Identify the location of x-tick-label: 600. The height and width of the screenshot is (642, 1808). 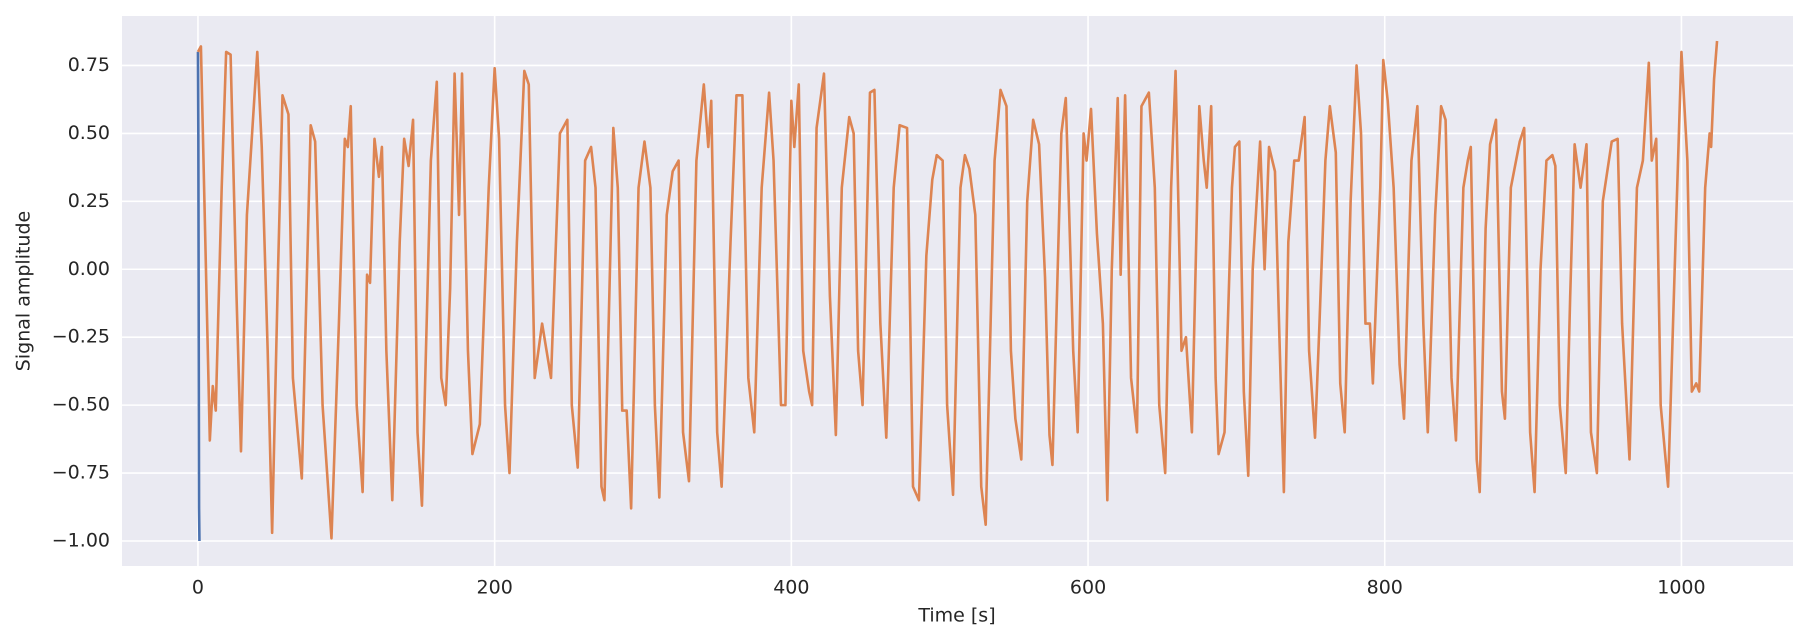
(1088, 588).